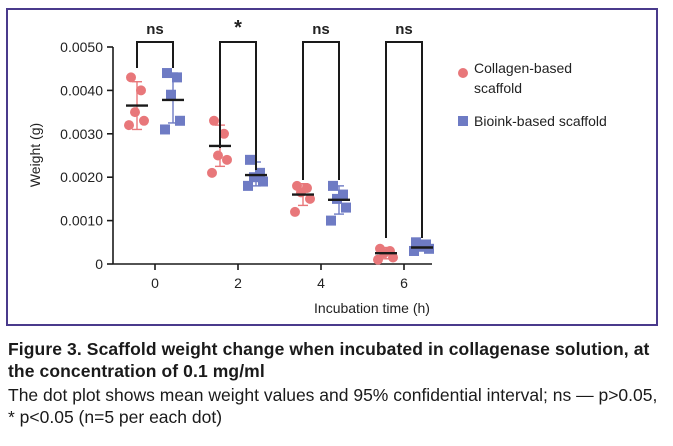  Describe the element at coordinates (540, 121) in the screenshot. I see `legend-label-bioink: Bioink-based scaffold` at that location.